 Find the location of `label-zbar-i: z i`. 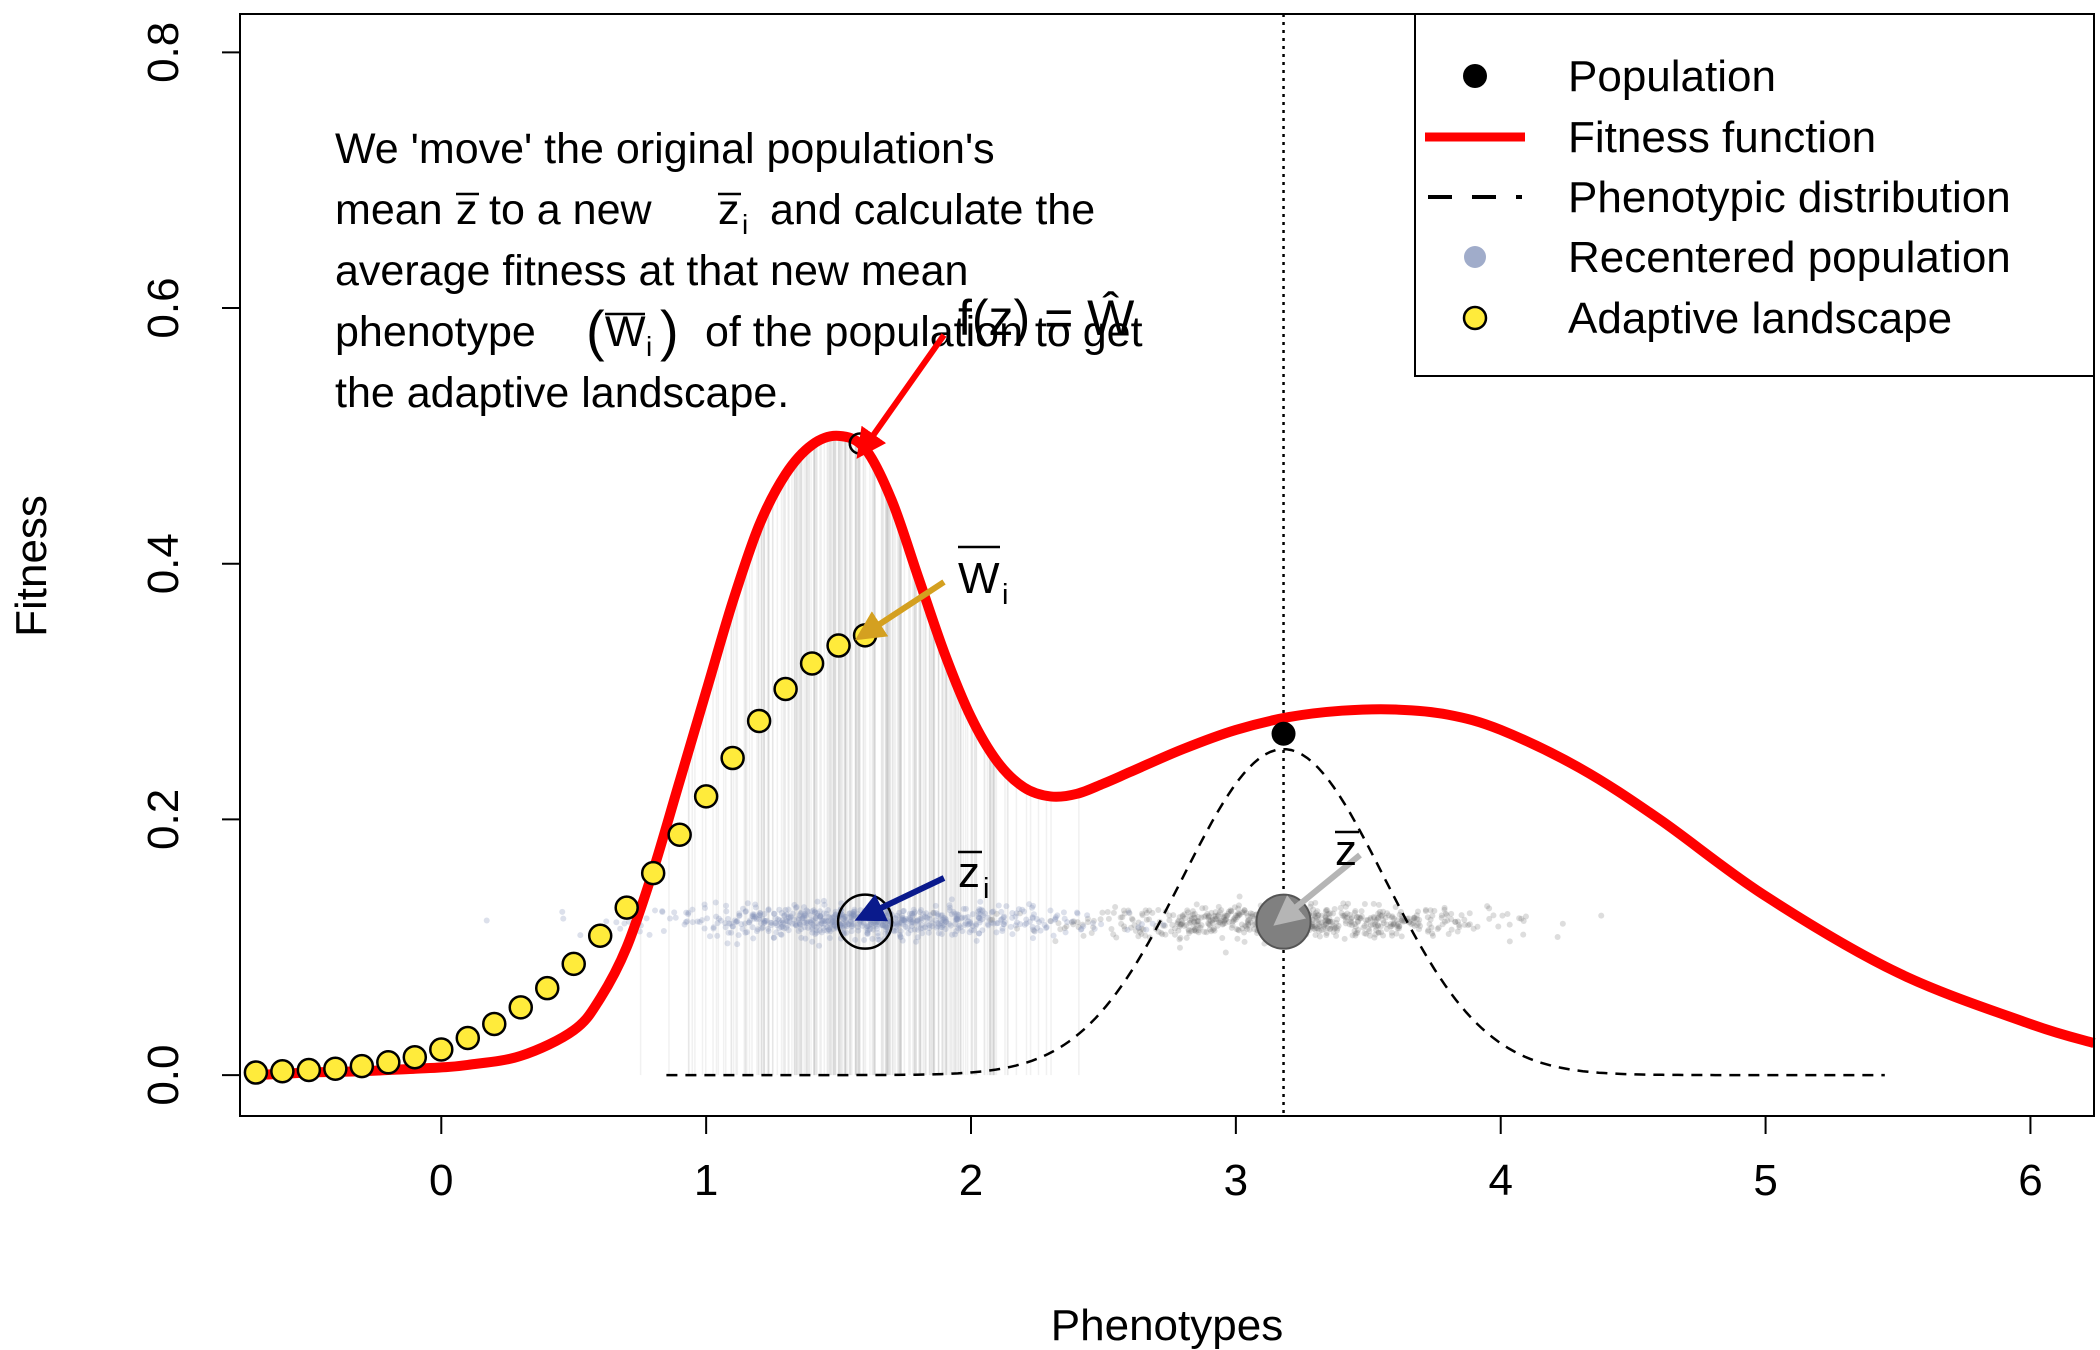

label-zbar-i: z i is located at coordinates (973, 876).